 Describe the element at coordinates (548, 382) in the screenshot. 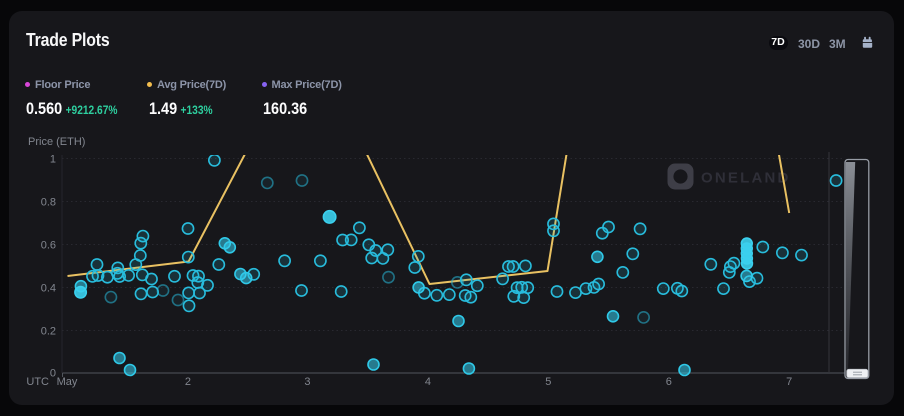

I see `svg-text: 5` at that location.